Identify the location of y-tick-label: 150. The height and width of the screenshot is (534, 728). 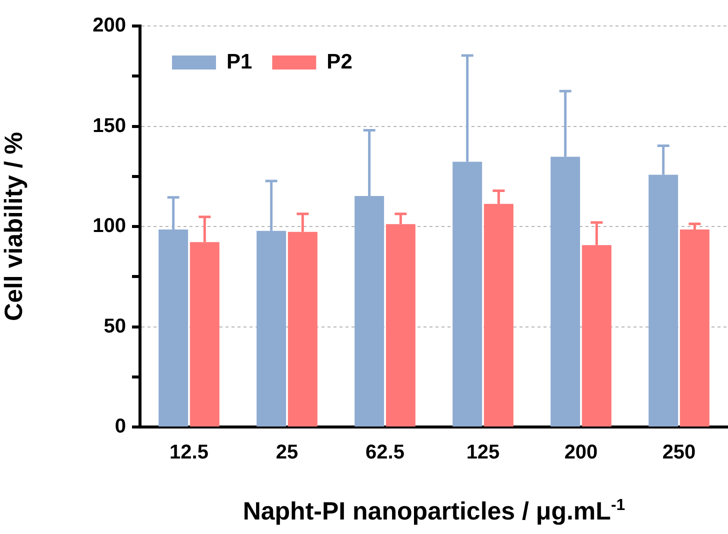
(109, 125).